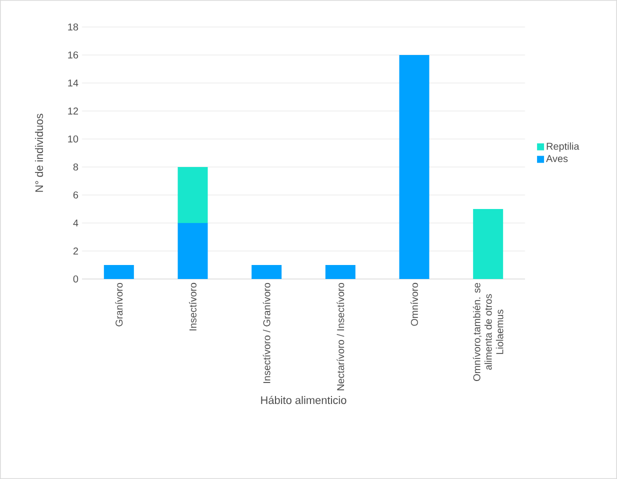  What do you see at coordinates (119, 304) in the screenshot?
I see `x-tick-label: Granívoro` at bounding box center [119, 304].